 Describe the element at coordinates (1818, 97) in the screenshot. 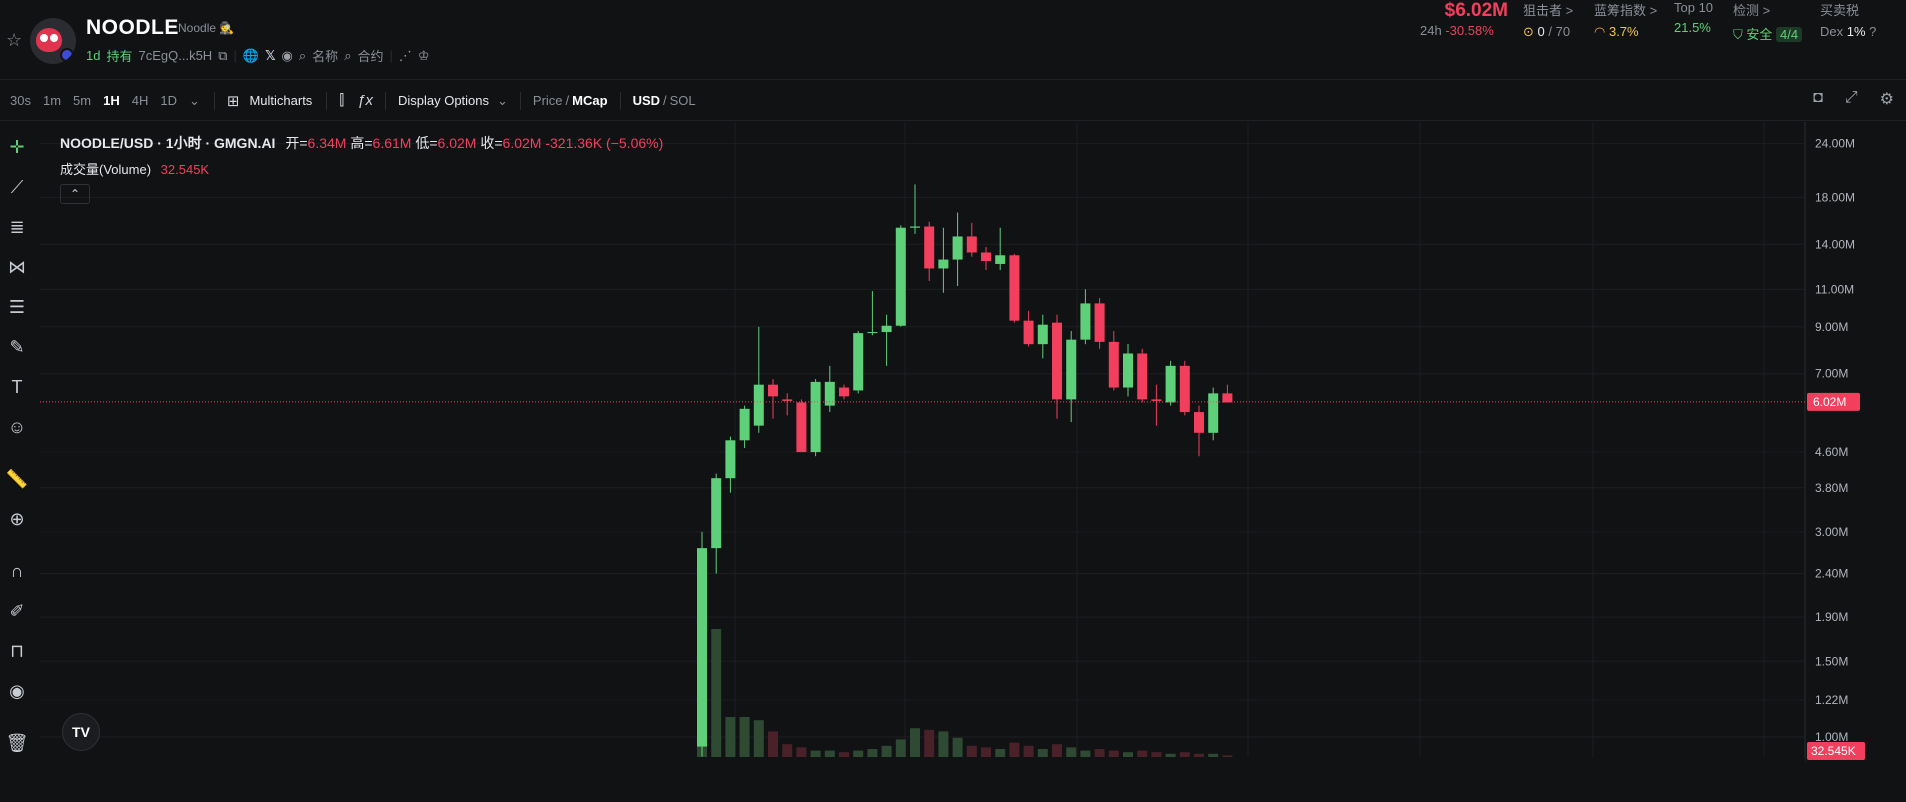

I see `camera-icon: ◘` at that location.